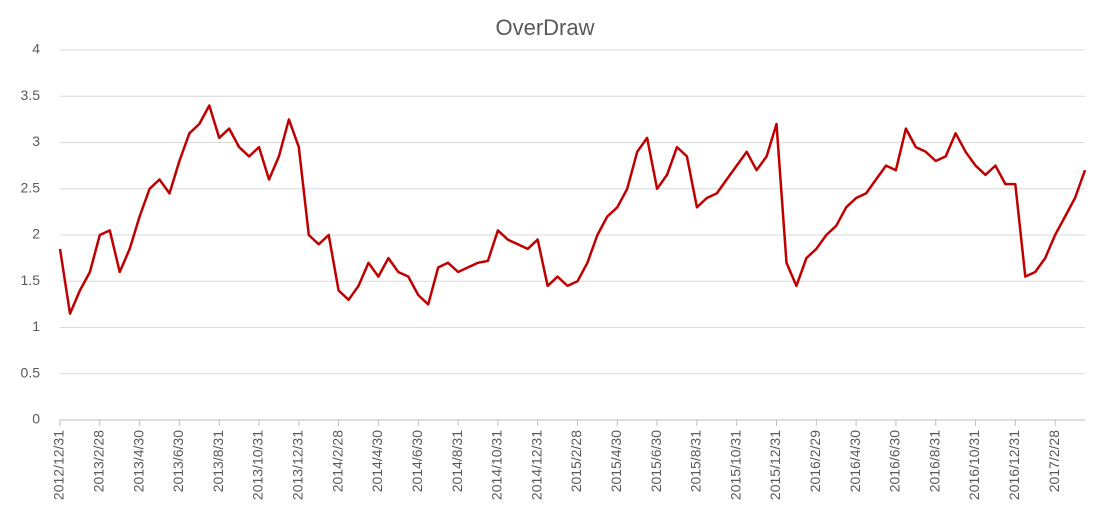 The width and height of the screenshot is (1101, 531). What do you see at coordinates (855, 461) in the screenshot?
I see `x-tick-label: 2016/4/30` at bounding box center [855, 461].